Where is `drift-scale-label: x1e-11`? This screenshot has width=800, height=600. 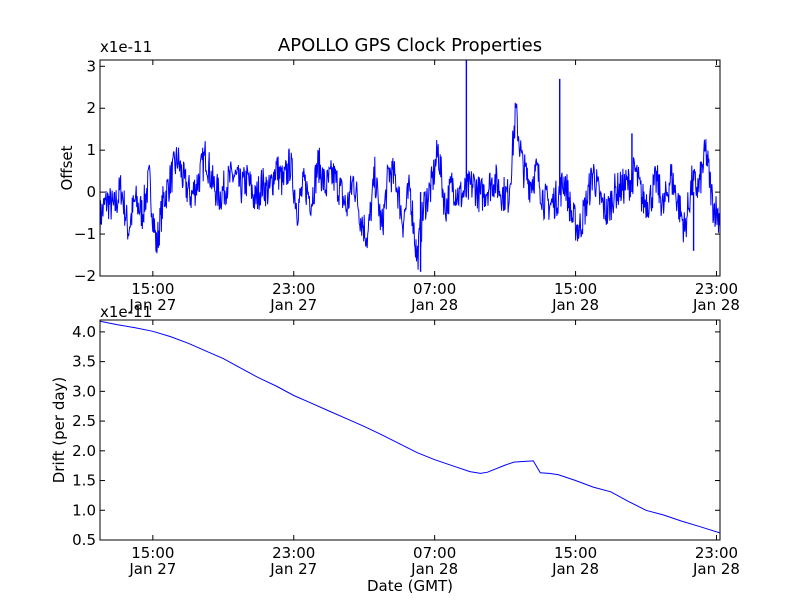 drift-scale-label: x1e-11 is located at coordinates (126, 312).